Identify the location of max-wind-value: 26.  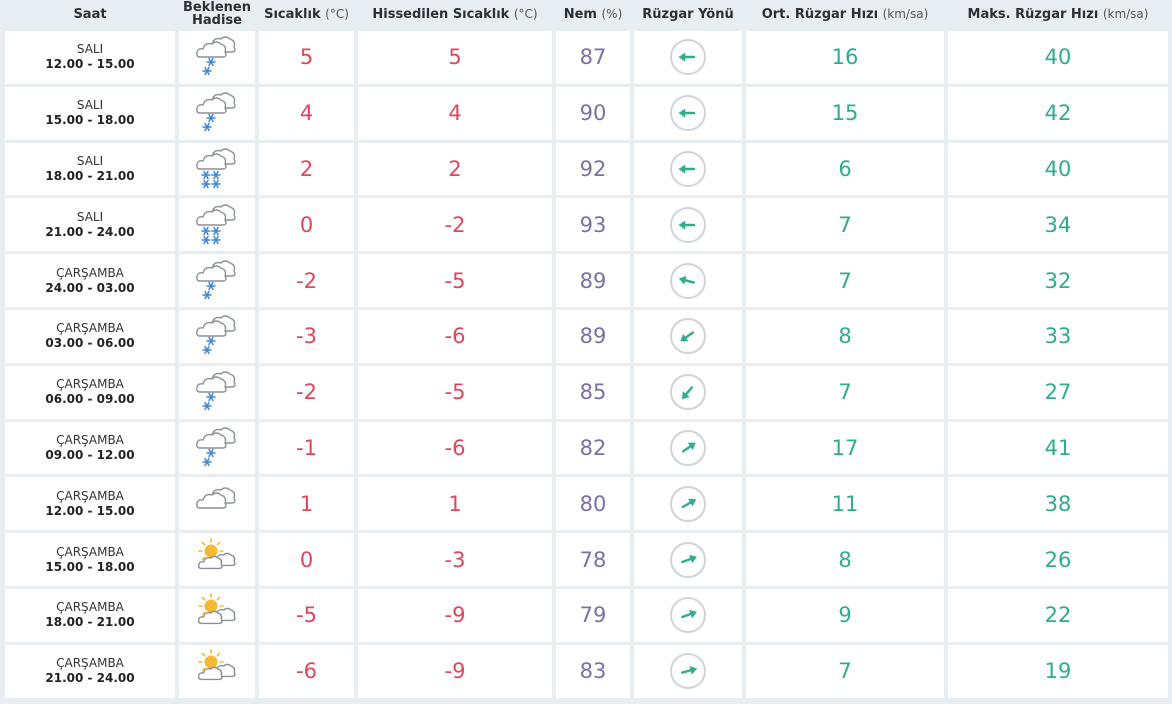
(1058, 559).